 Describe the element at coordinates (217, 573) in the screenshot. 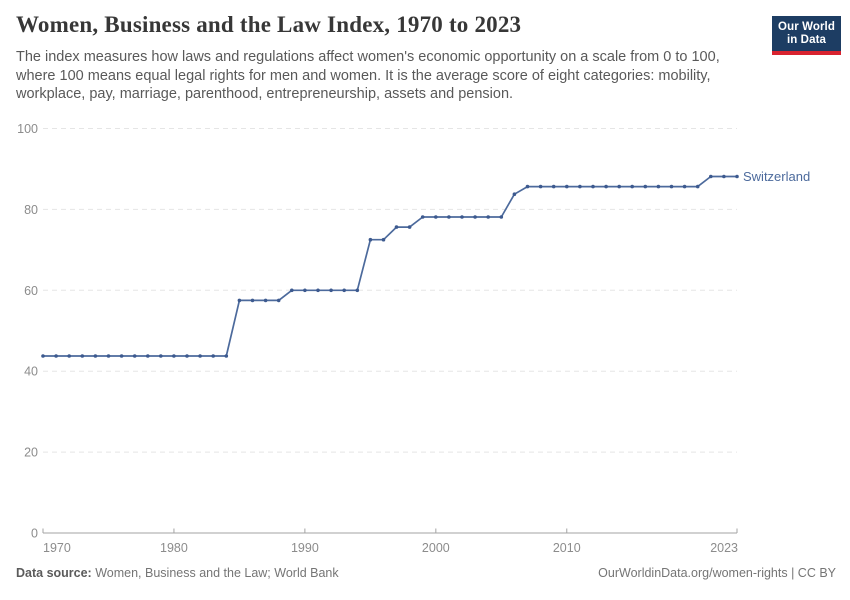

I see `data-source-value: Women, Business and the Law; World Bank` at that location.